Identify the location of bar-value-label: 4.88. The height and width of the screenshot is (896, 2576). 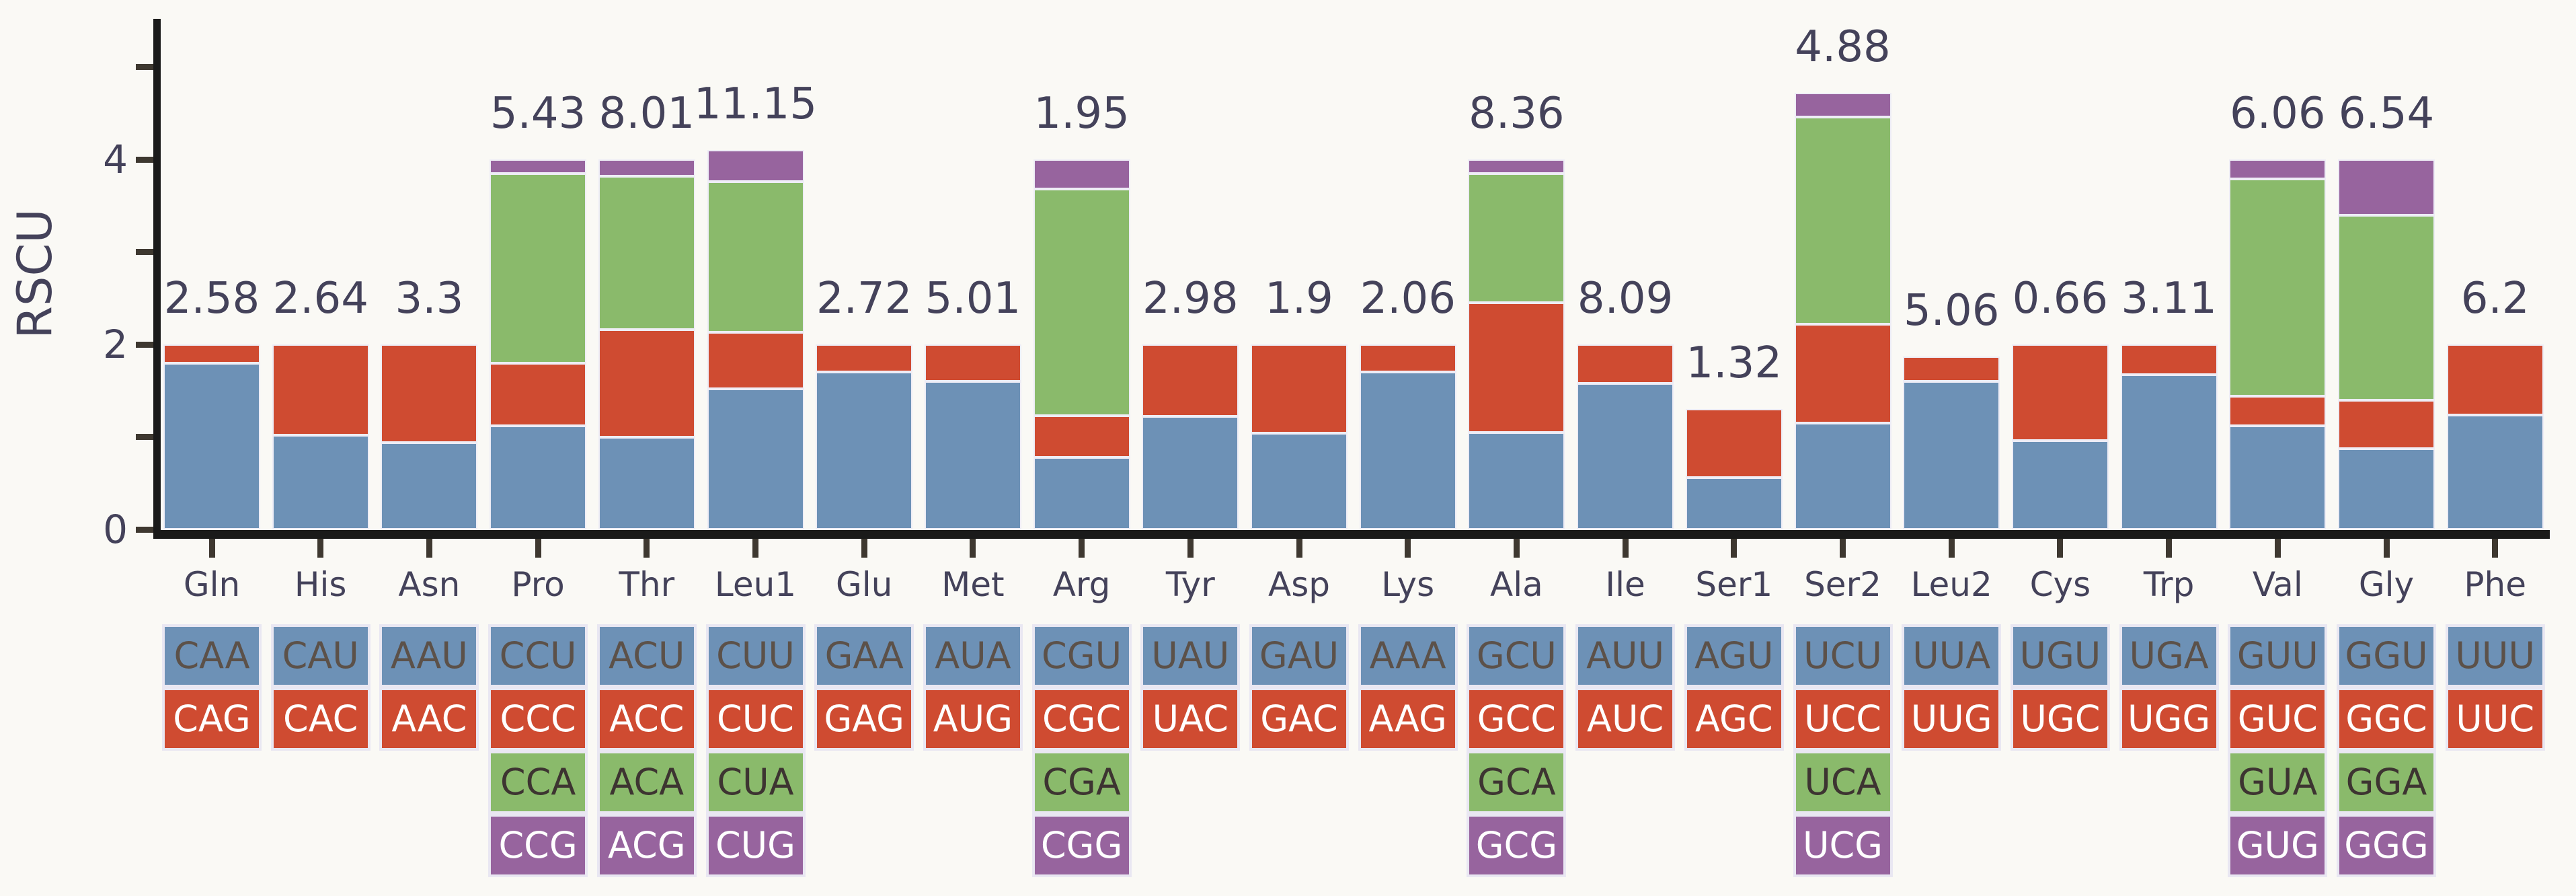
(1843, 47).